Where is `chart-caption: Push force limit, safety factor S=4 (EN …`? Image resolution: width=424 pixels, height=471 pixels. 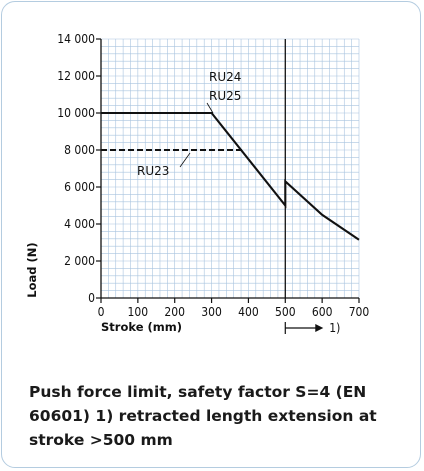
chart-caption: Push force limit, safety factor S=4 (EN … is located at coordinates (203, 416).